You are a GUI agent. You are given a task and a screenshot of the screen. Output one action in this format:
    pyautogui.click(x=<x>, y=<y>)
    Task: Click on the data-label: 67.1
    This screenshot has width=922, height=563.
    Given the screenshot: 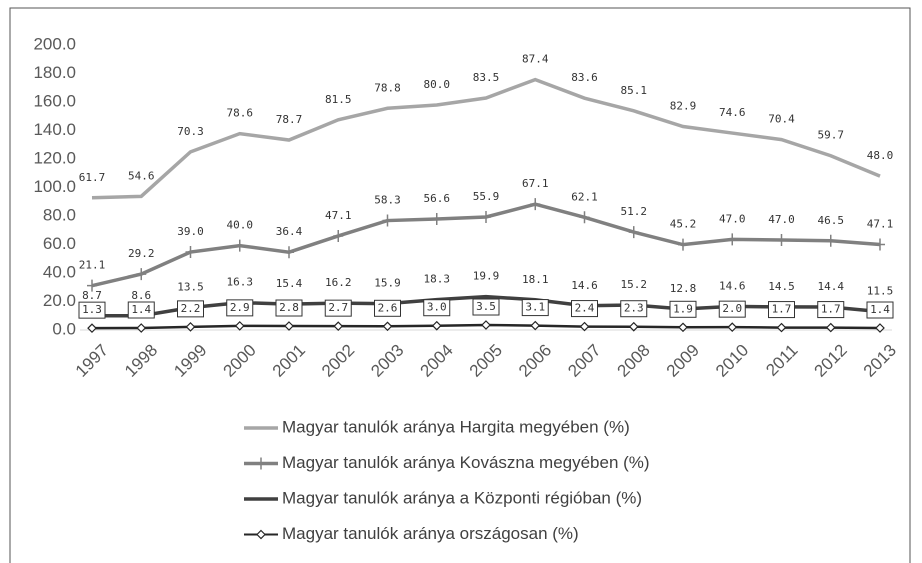 What is the action you would take?
    pyautogui.click(x=535, y=183)
    